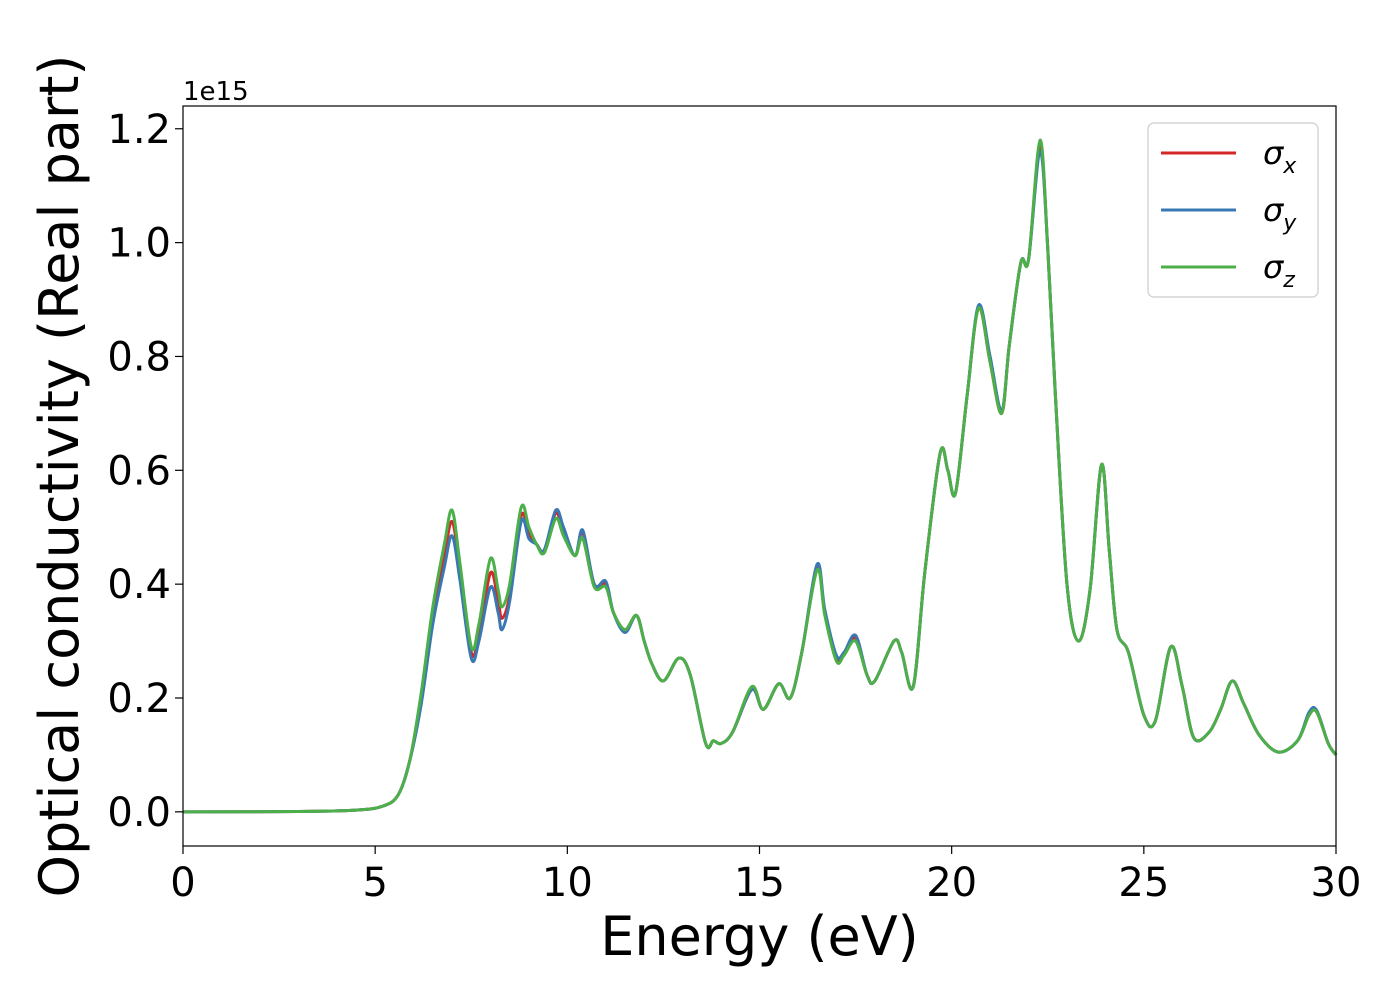 The width and height of the screenshot is (1400, 1000). I want to click on y-tick-label: 0.4, so click(139, 585).